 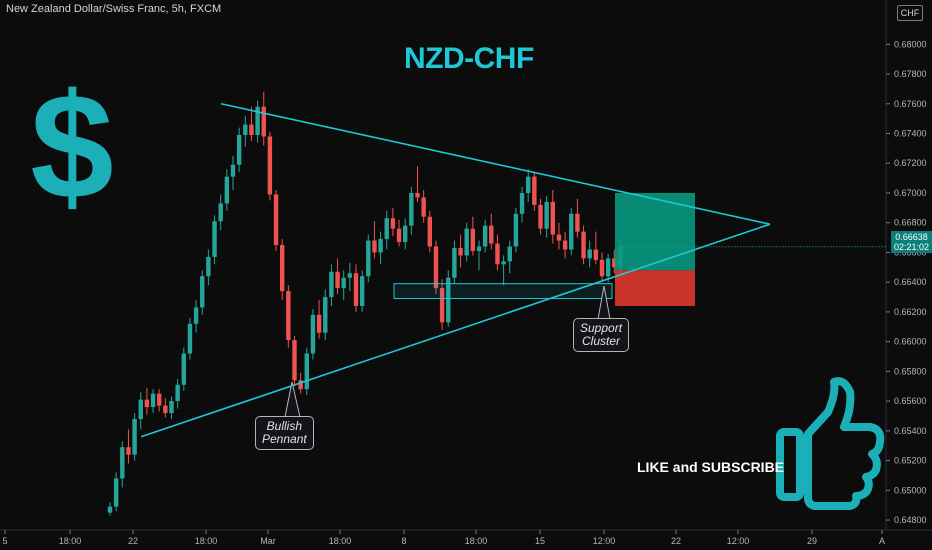 I want to click on support-cluster-box, so click(x=503, y=291).